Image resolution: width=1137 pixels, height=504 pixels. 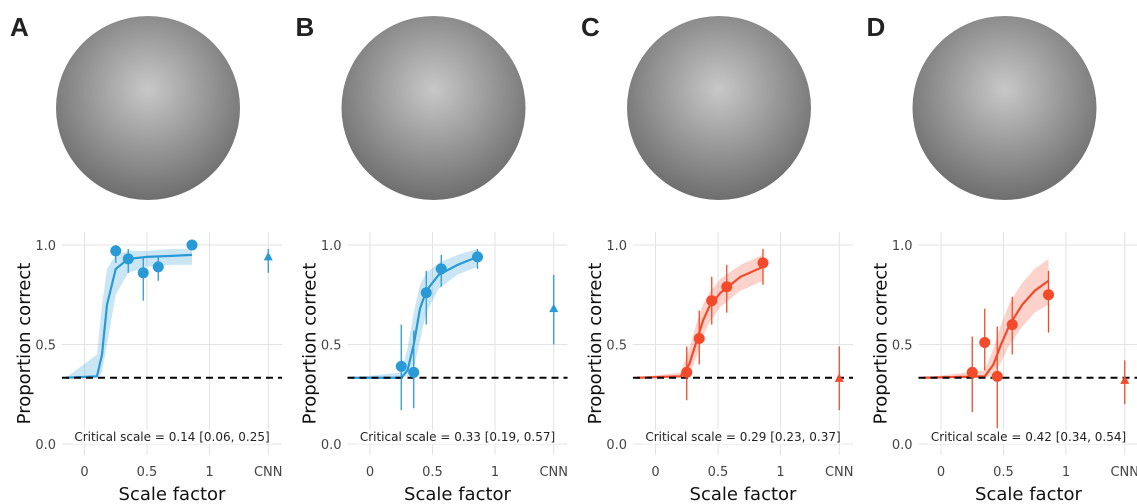 I want to click on panel-label: C, so click(x=590, y=27).